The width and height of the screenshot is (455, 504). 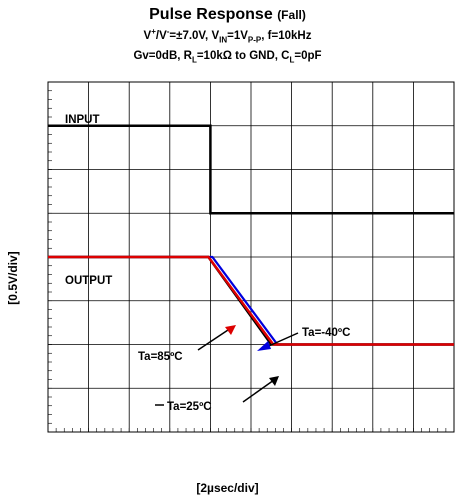 What do you see at coordinates (274, 381) in the screenshot?
I see `ta-25-arrowhead` at bounding box center [274, 381].